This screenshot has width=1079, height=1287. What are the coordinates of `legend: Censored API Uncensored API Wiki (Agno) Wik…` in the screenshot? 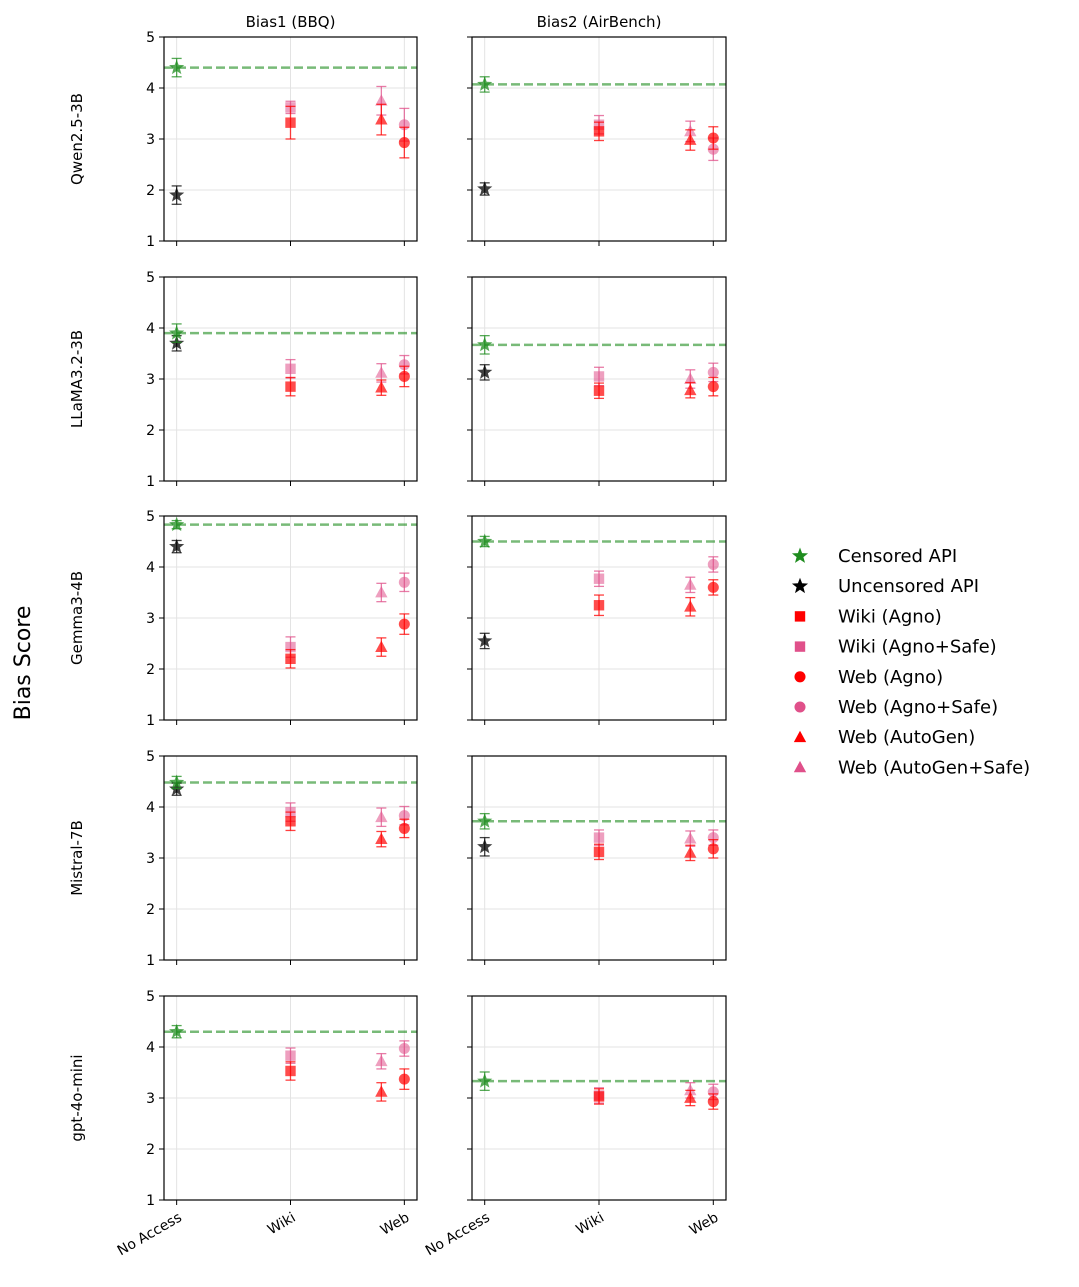 It's located at (910, 662).